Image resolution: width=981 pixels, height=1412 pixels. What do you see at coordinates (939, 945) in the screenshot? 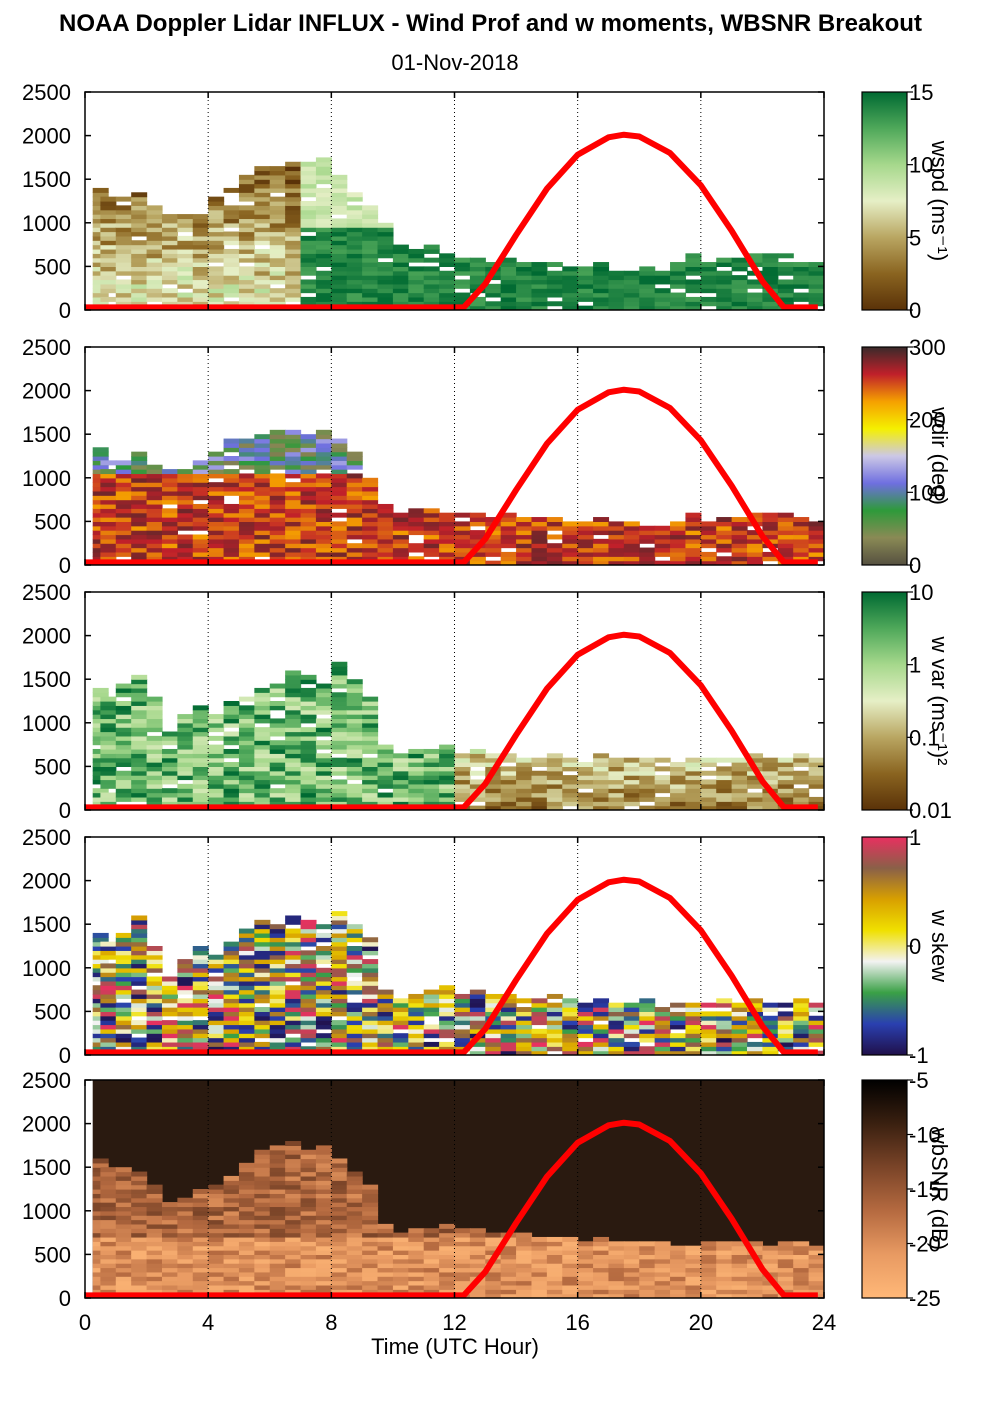
I see `colorbar-label: w skew` at bounding box center [939, 945].